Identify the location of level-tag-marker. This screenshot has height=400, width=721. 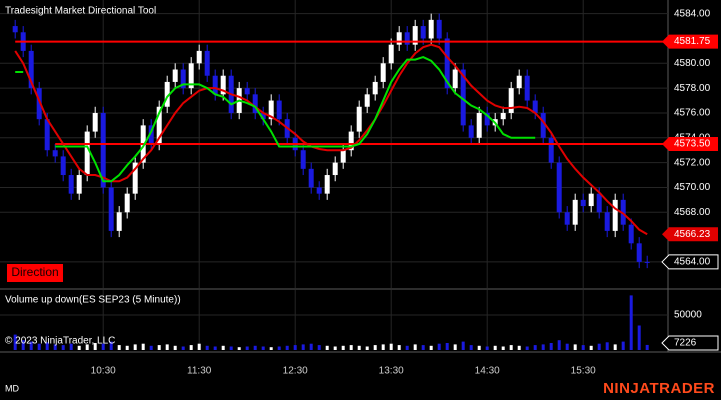
(690, 41).